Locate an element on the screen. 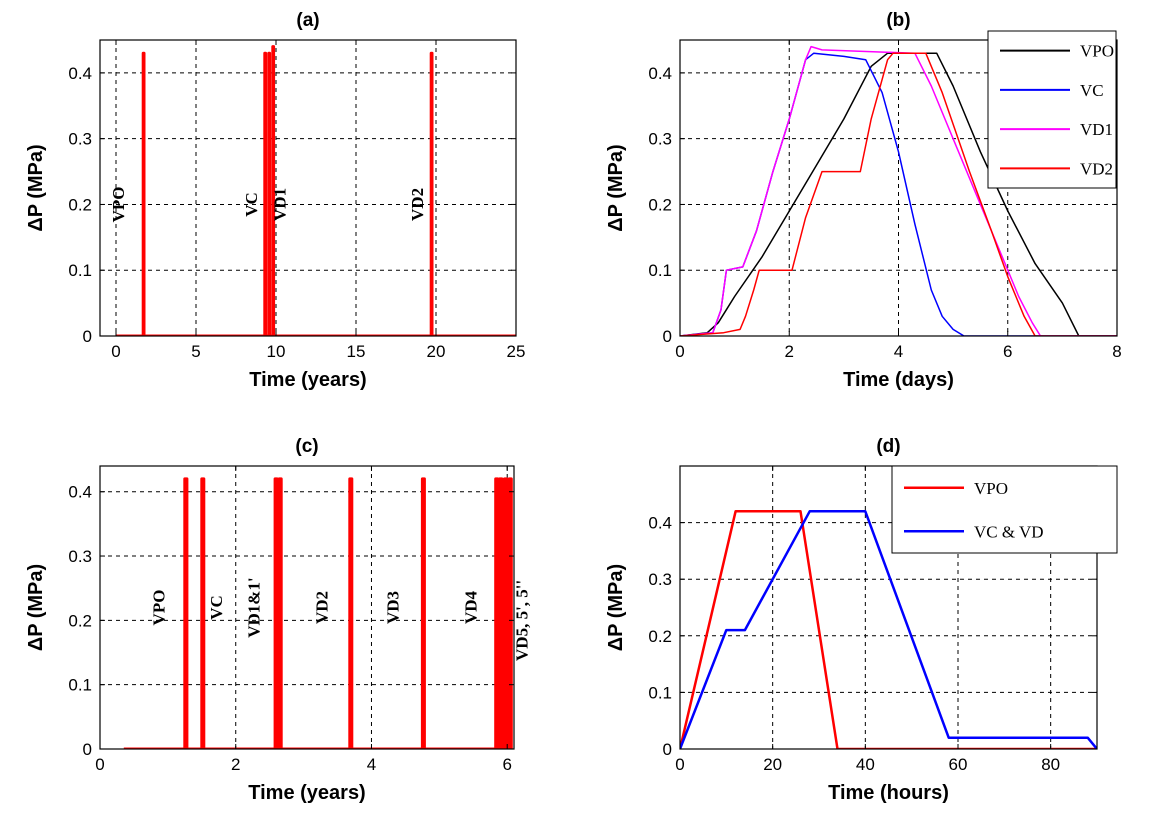 The height and width of the screenshot is (823, 1169). legend: VPO VC & VD is located at coordinates (1004, 509).